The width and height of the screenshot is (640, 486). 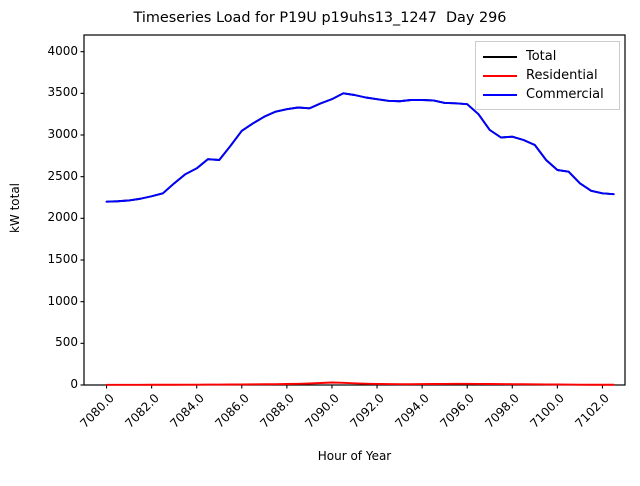 What do you see at coordinates (62, 217) in the screenshot?
I see `y-tick-label: 2000` at bounding box center [62, 217].